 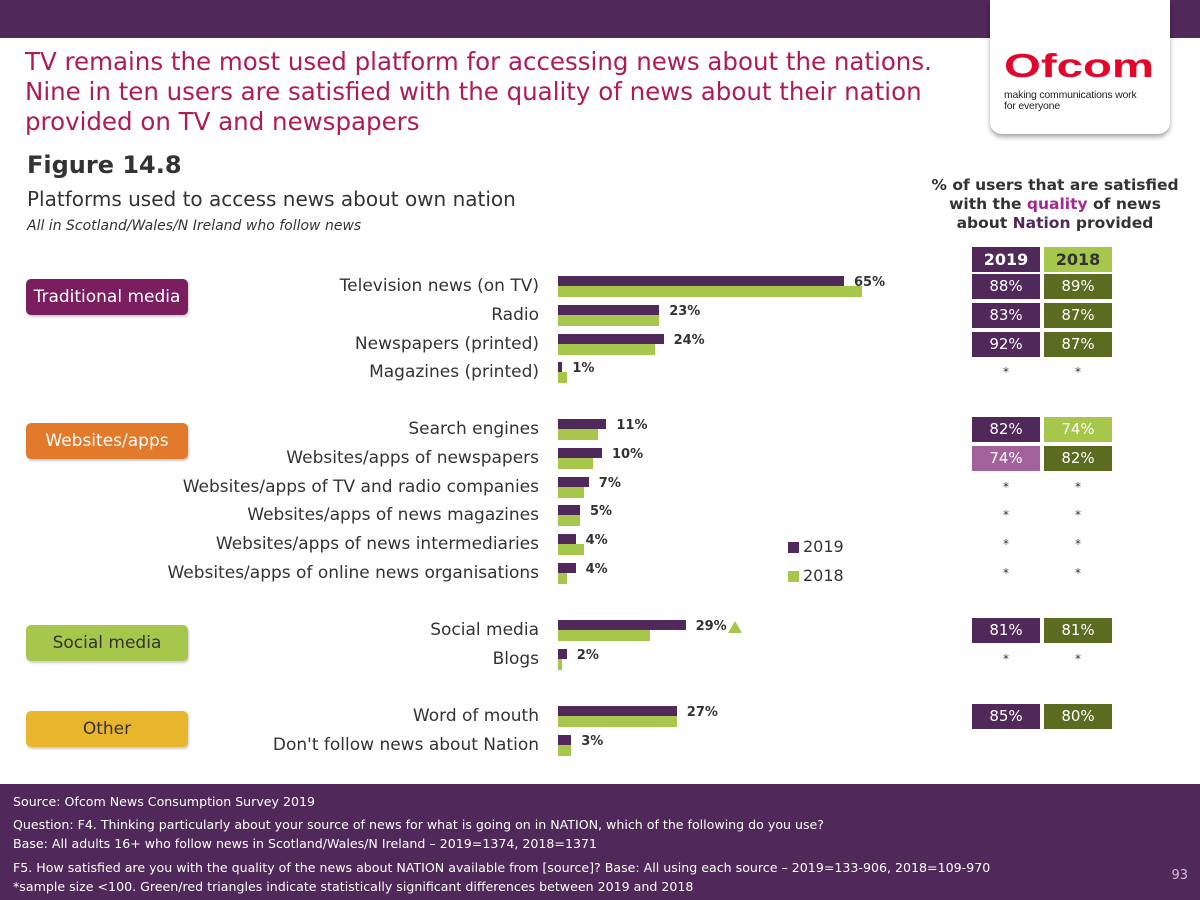 What do you see at coordinates (515, 315) in the screenshot?
I see `row-label: Radio` at bounding box center [515, 315].